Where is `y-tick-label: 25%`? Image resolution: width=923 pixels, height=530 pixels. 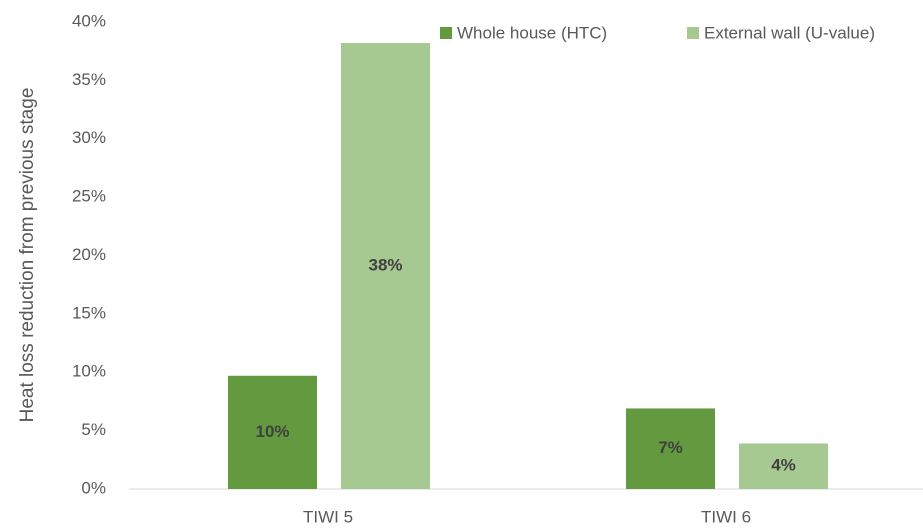 y-tick-label: 25% is located at coordinates (89, 196).